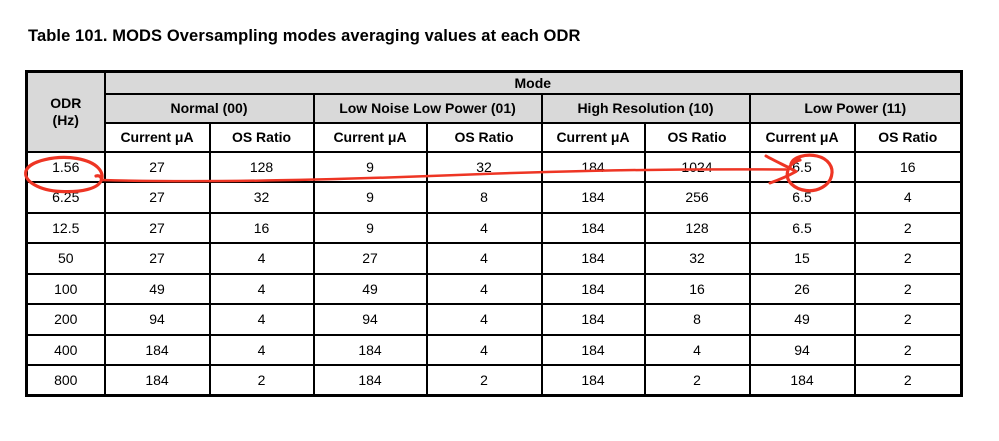  I want to click on table-row: 1.56 27 128 9 32 184 1024 6.5 16, so click(494, 166).